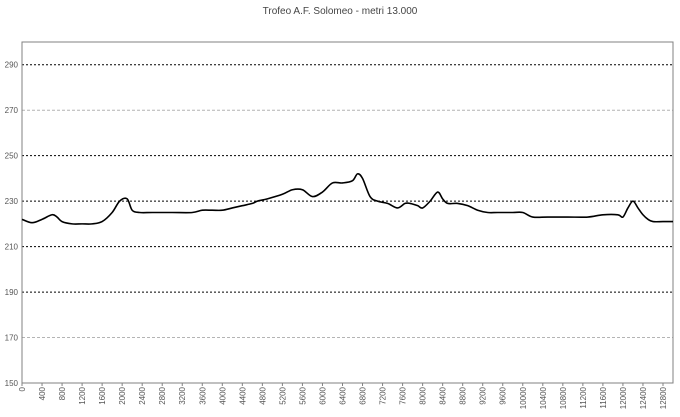  I want to click on x-tick-label: 2400, so click(142, 395).